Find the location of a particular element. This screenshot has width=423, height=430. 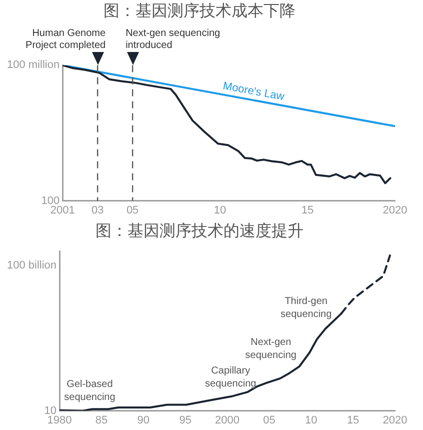

y-tick-label: 10 is located at coordinates (50, 410).